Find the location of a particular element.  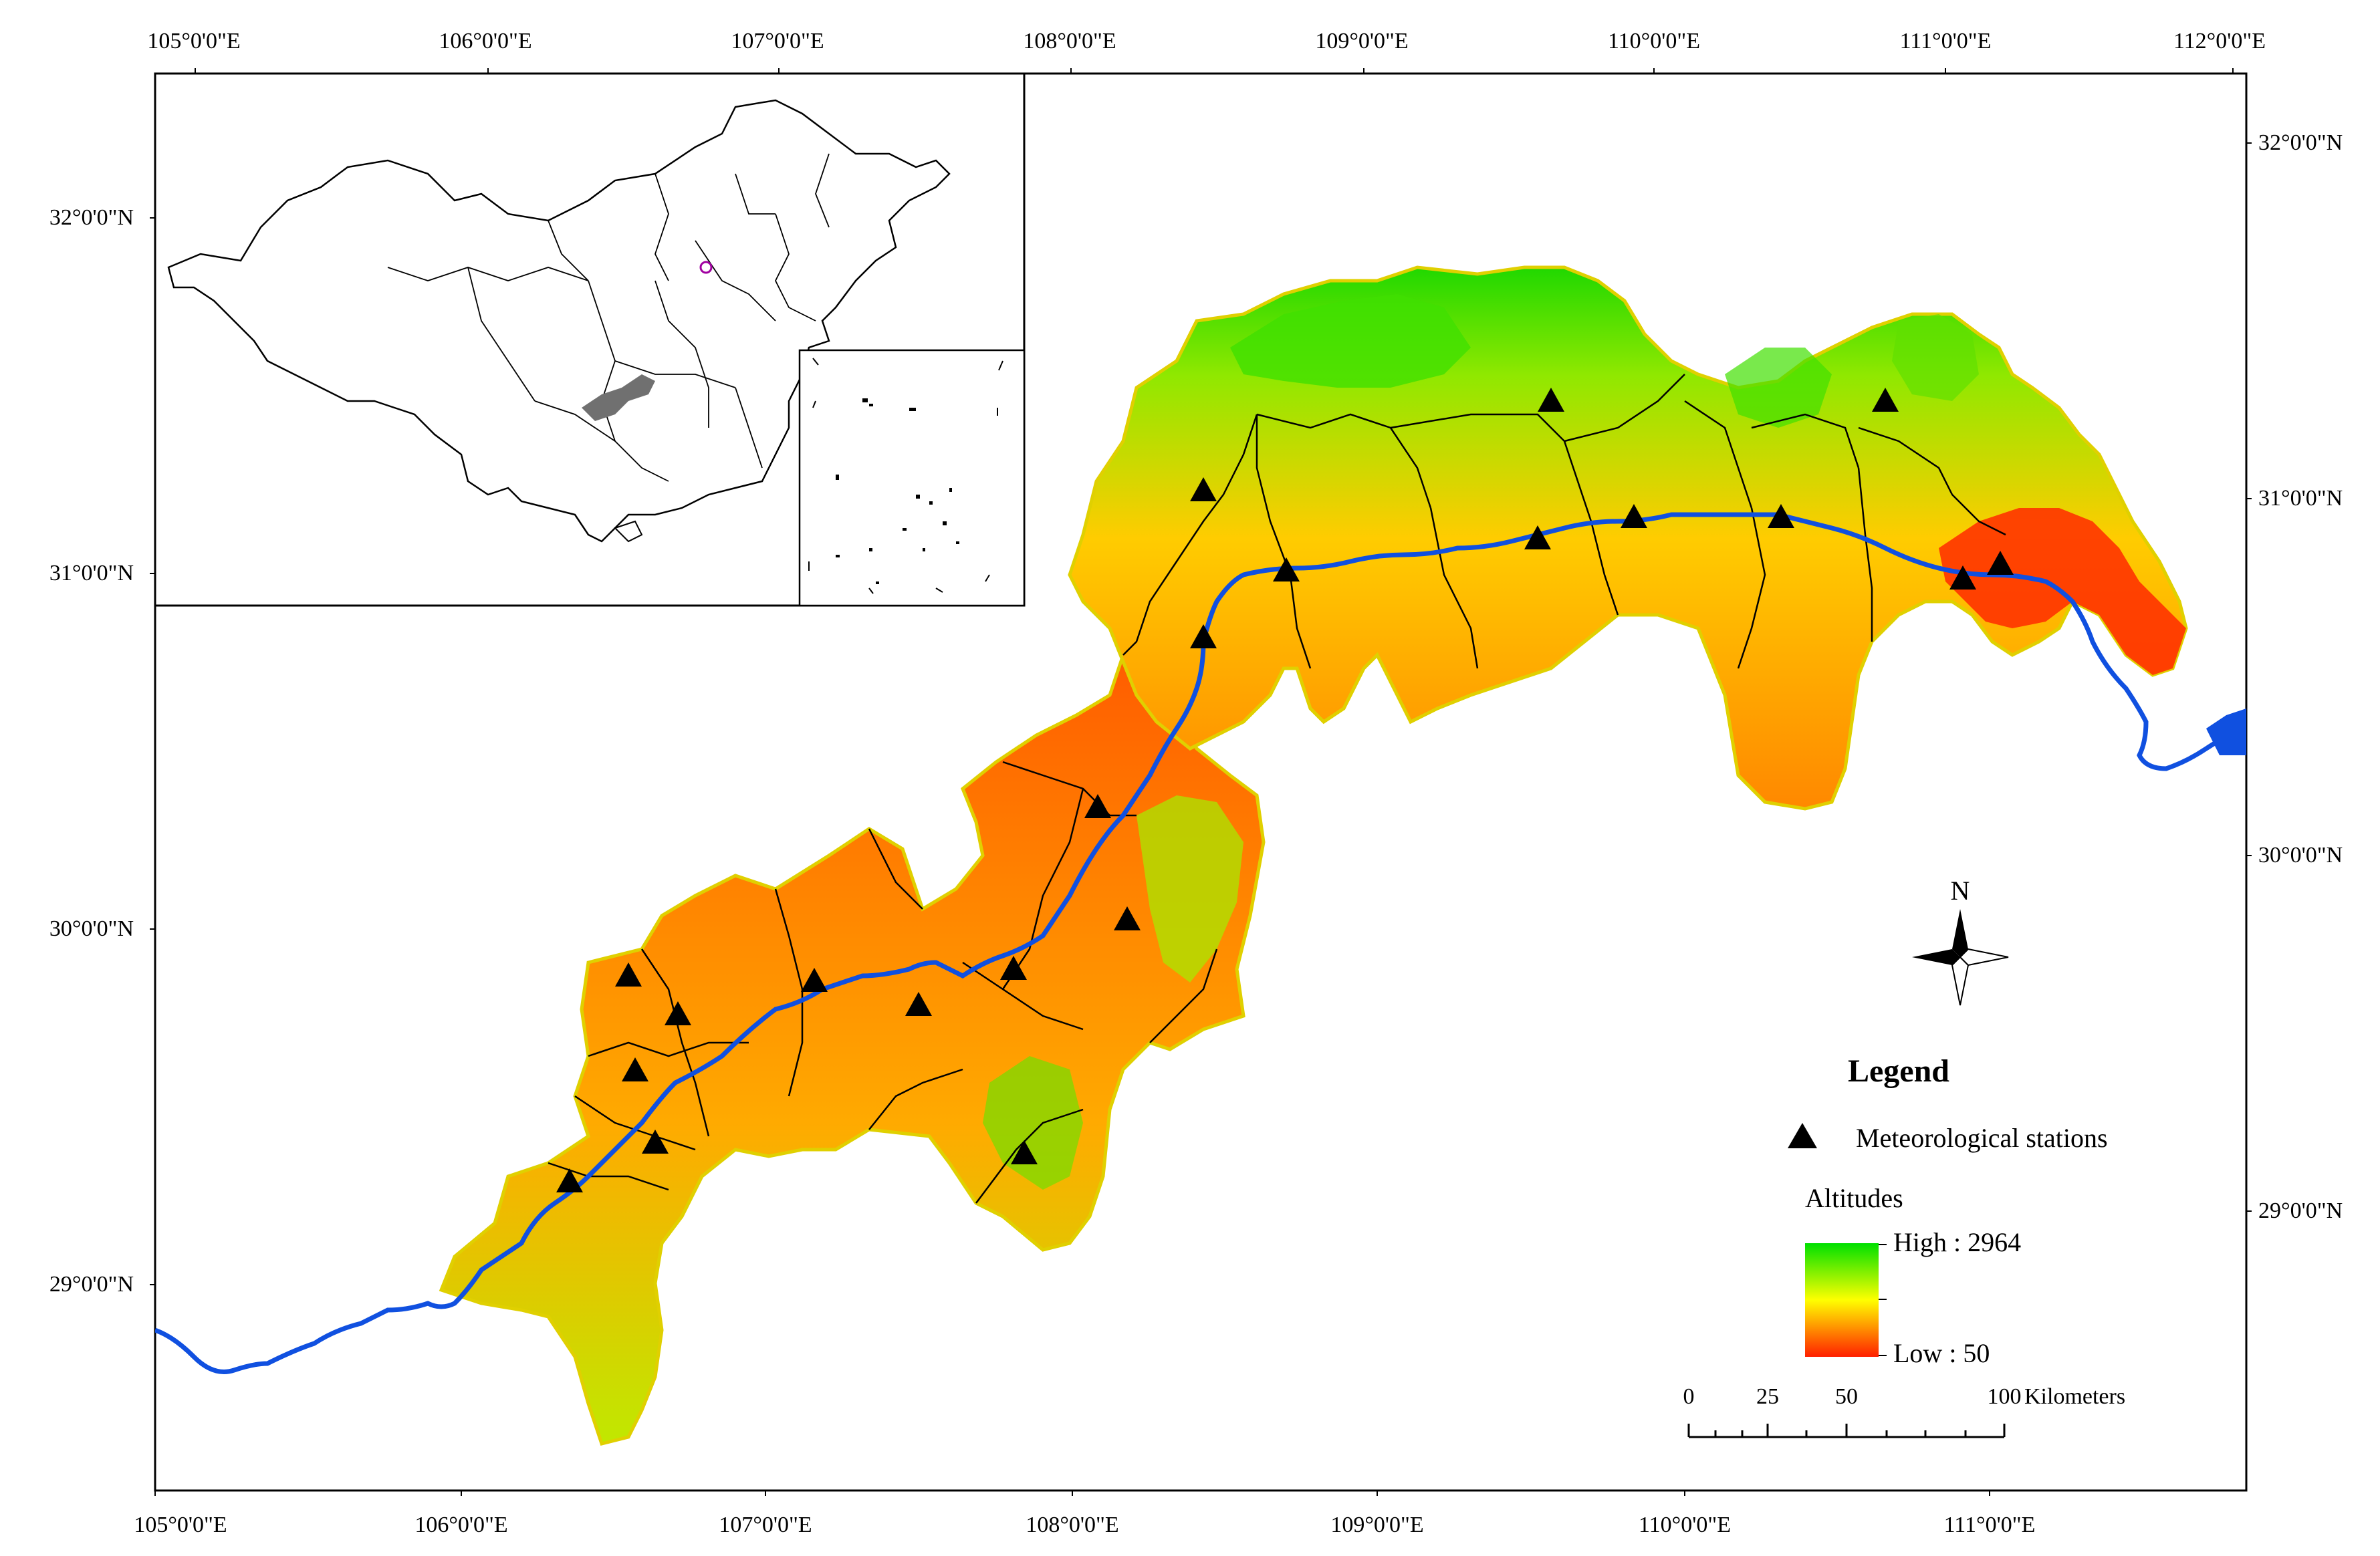

top-label-105: 105°0'0"E is located at coordinates (193, 41).